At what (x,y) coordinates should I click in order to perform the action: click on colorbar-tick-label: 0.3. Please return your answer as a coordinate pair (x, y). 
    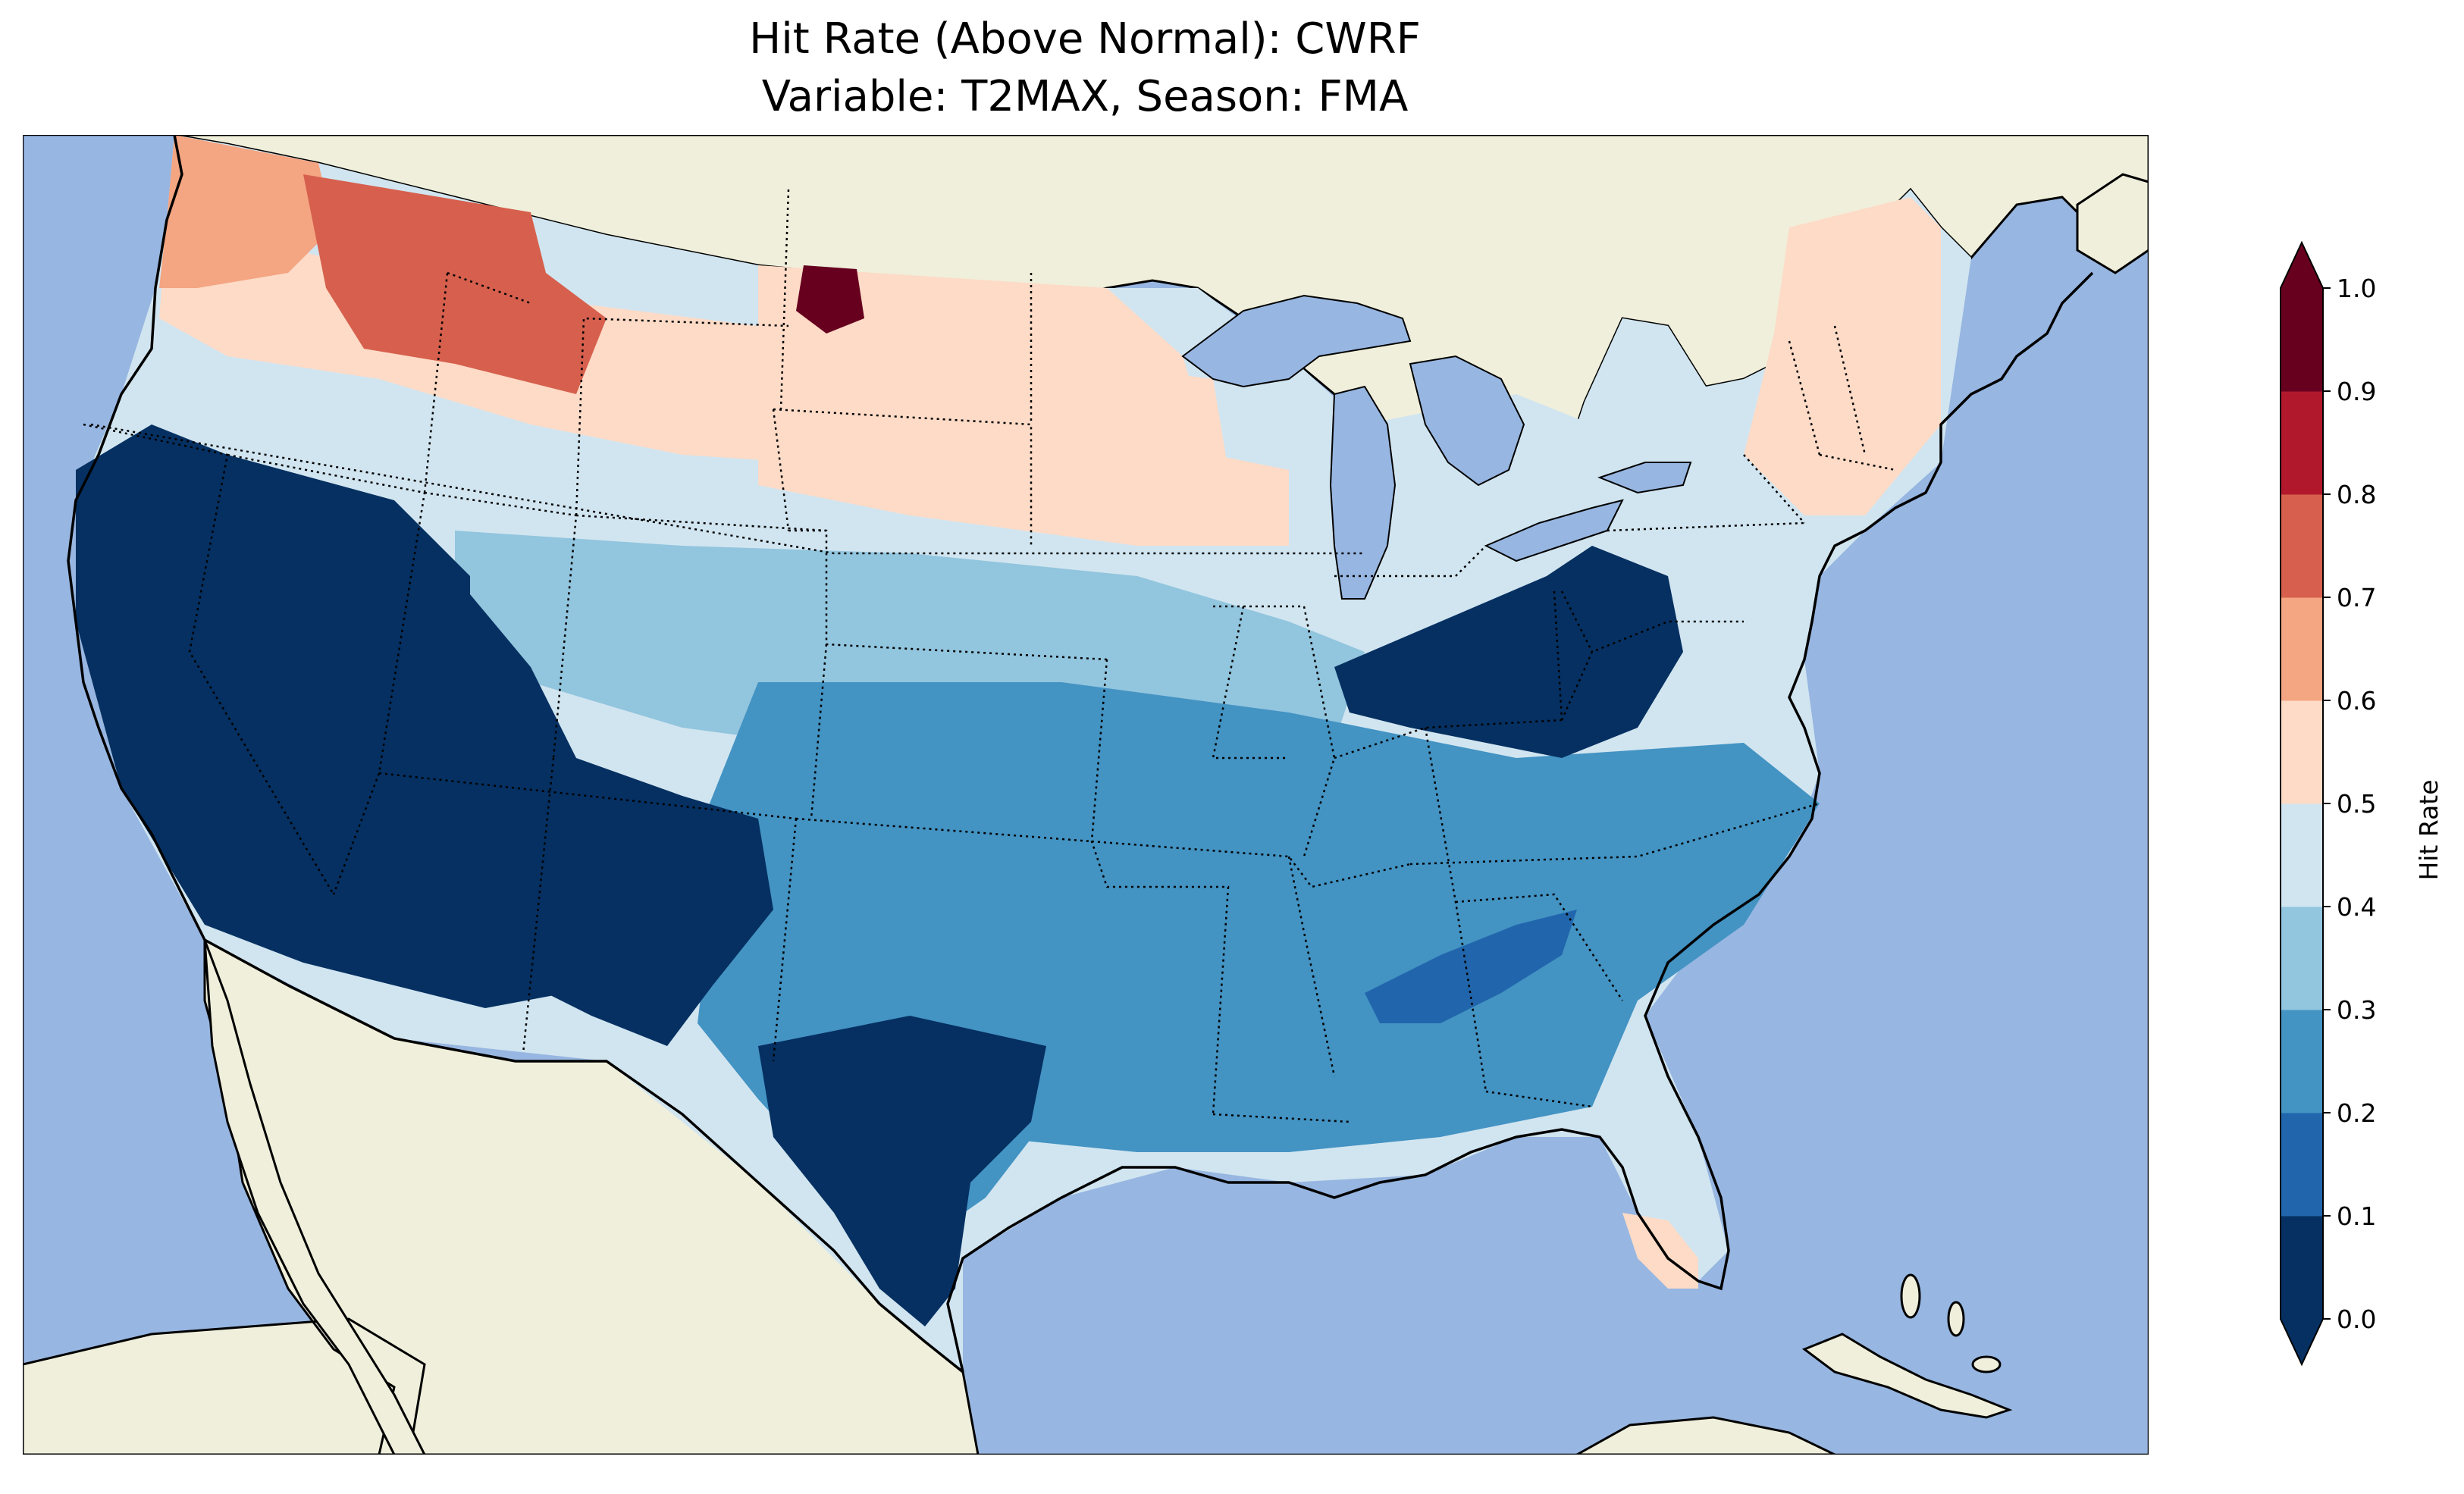
    Looking at the image, I should click on (2357, 1010).